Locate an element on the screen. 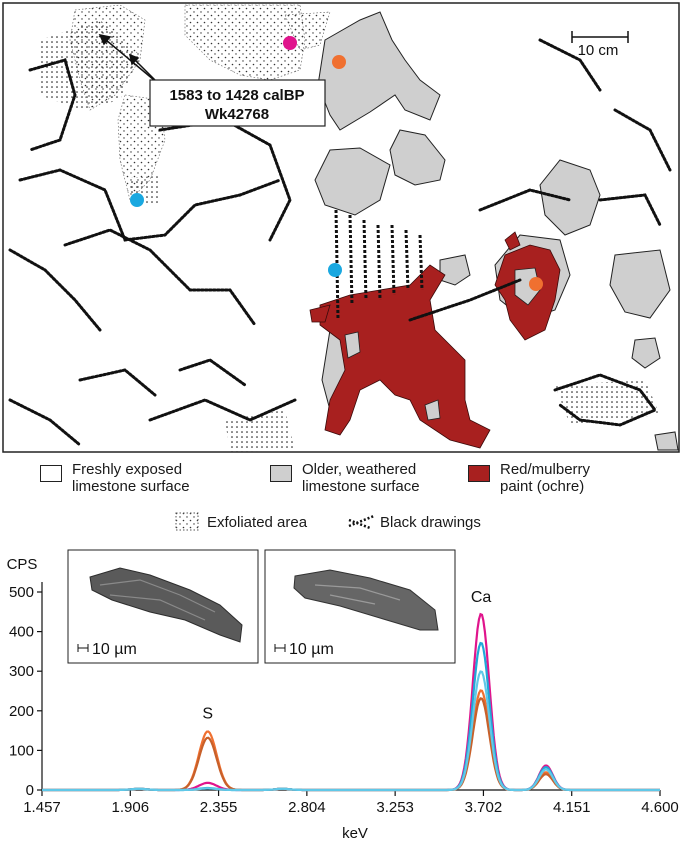 The width and height of the screenshot is (682, 850). scale-bar is located at coordinates (600, 37).